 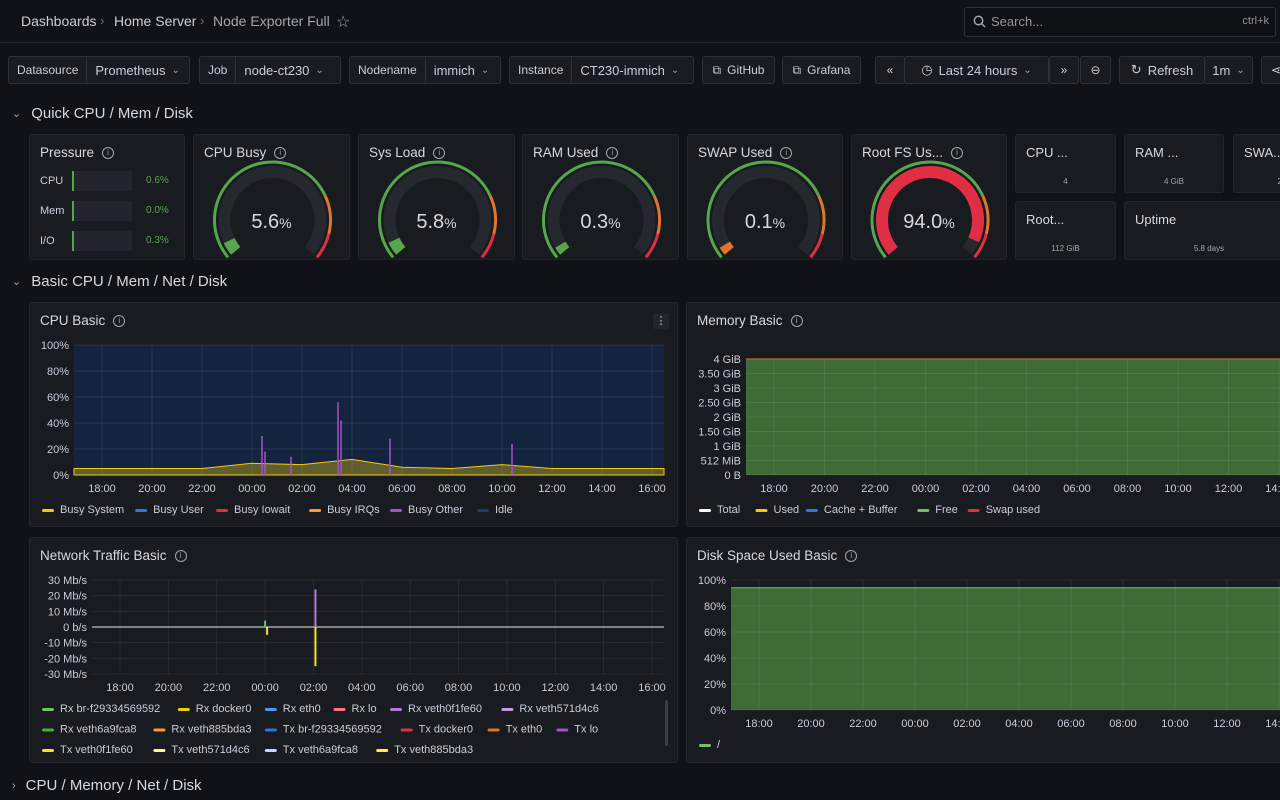 I want to click on y-tick-label: 2 GiB, so click(x=727, y=418).